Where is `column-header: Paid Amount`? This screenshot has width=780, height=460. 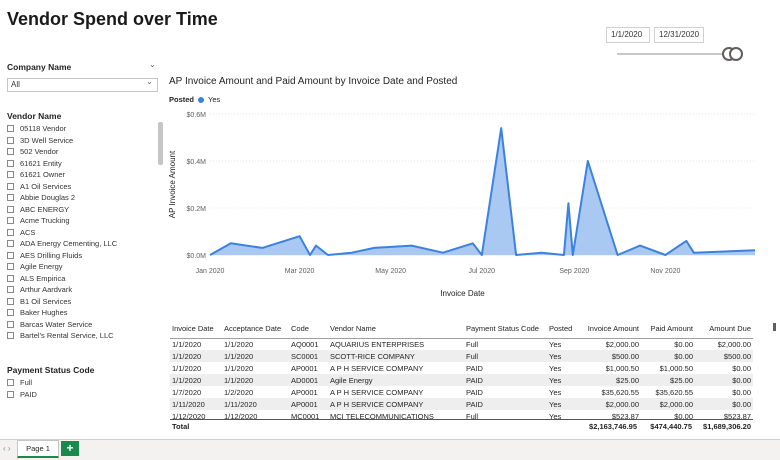 column-header: Paid Amount is located at coordinates (668, 329).